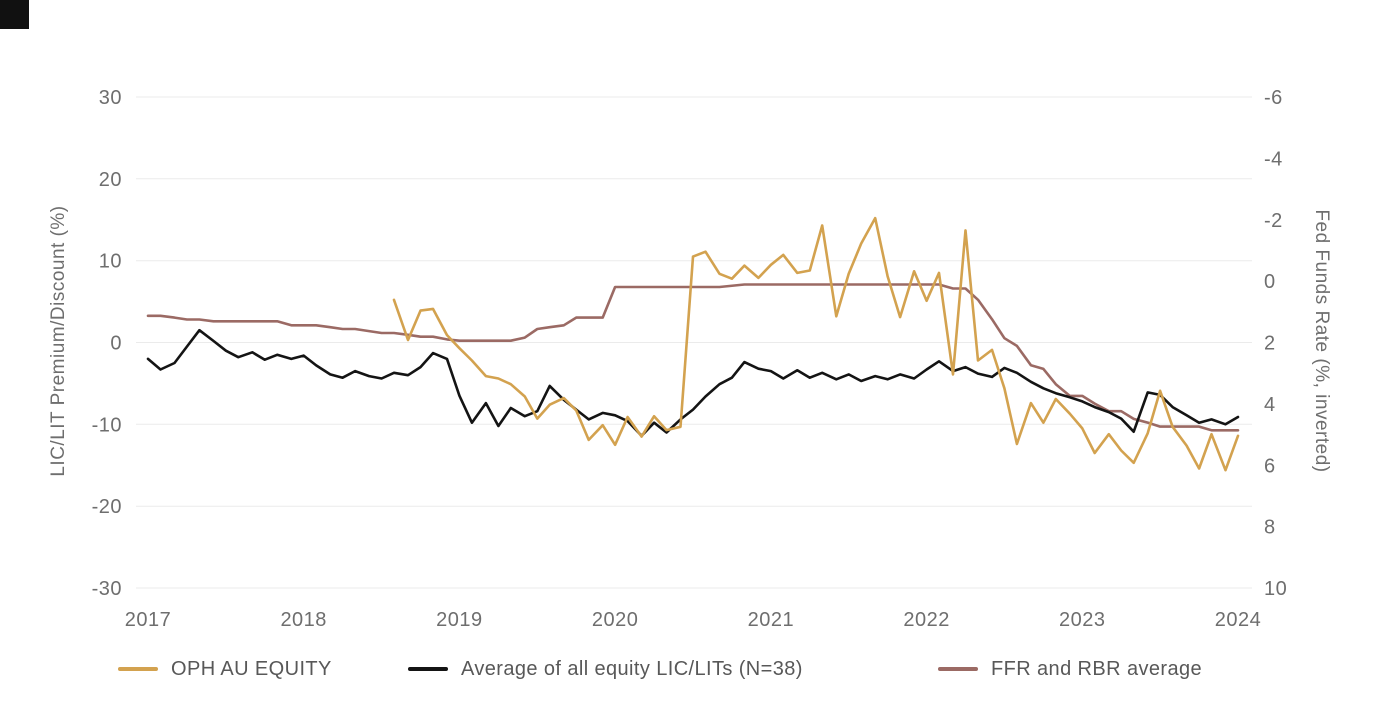 This screenshot has width=1386, height=716. What do you see at coordinates (138, 669) in the screenshot?
I see `legend-swatch-oph-au-equity` at bounding box center [138, 669].